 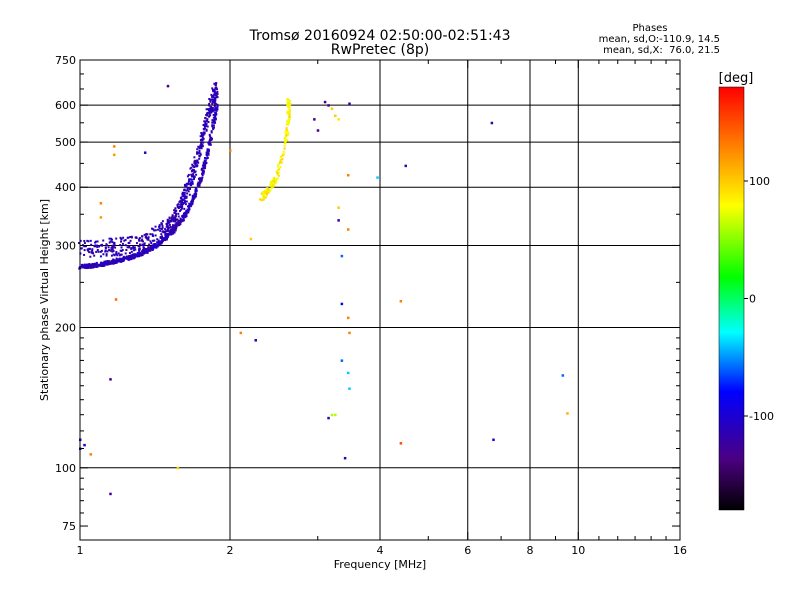 I want to click on phases-x-stats: mean, sd,X: 76.0, 21.5, so click(x=661, y=50).